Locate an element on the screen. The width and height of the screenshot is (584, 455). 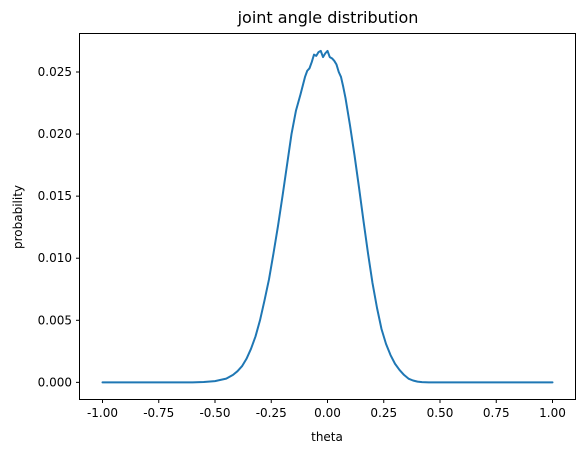
x-axis: -1.00 -0.75 -0.50 -0.25 0.00 0.25 0.50 0.75 1.00 is located at coordinates (326, 409).